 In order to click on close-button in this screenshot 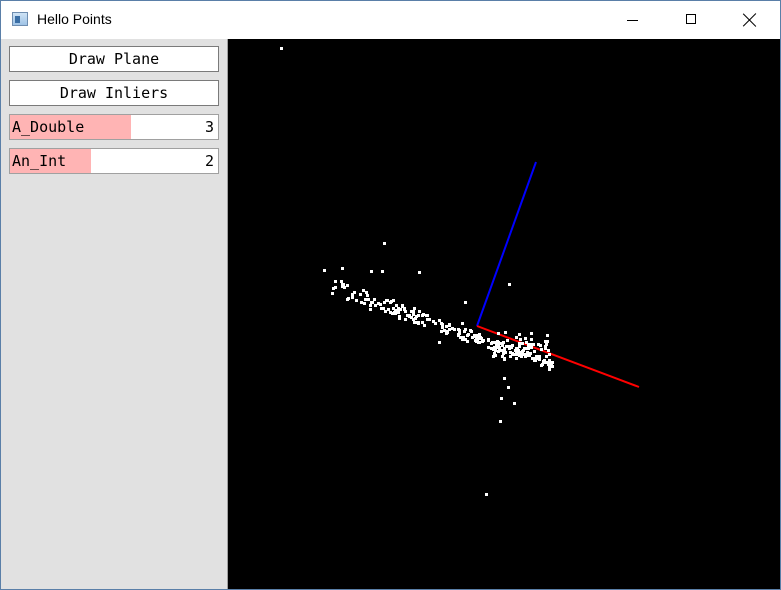, I will do `click(750, 20)`.